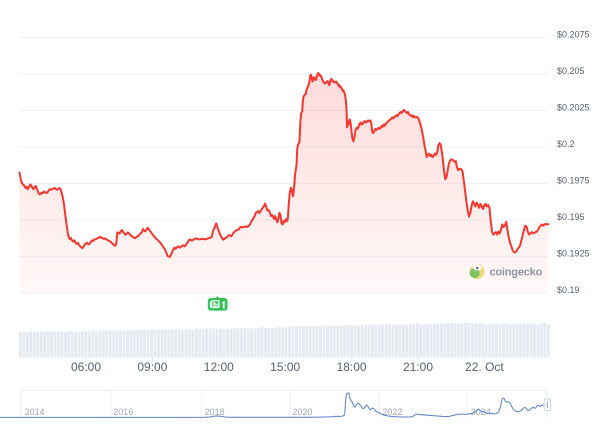 This screenshot has height=429, width=600. Describe the element at coordinates (573, 35) in the screenshot. I see `svg-text: $0.2075` at that location.